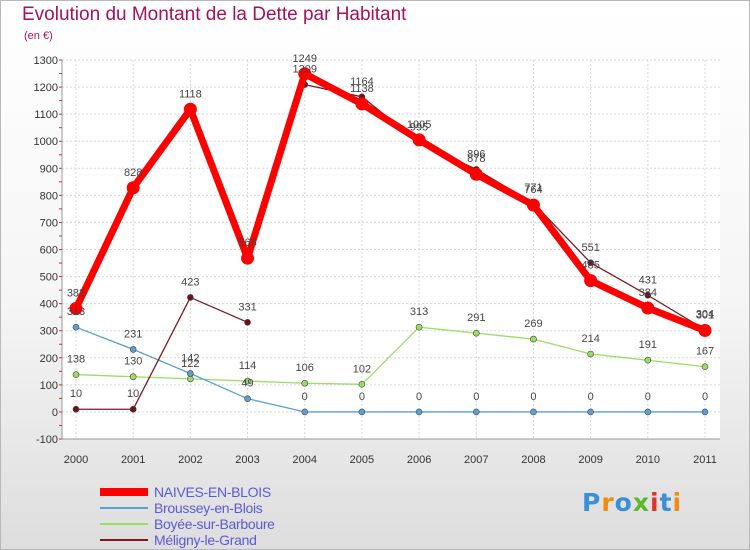 The height and width of the screenshot is (550, 750). I want to click on x-tick-label: 2006, so click(419, 460).